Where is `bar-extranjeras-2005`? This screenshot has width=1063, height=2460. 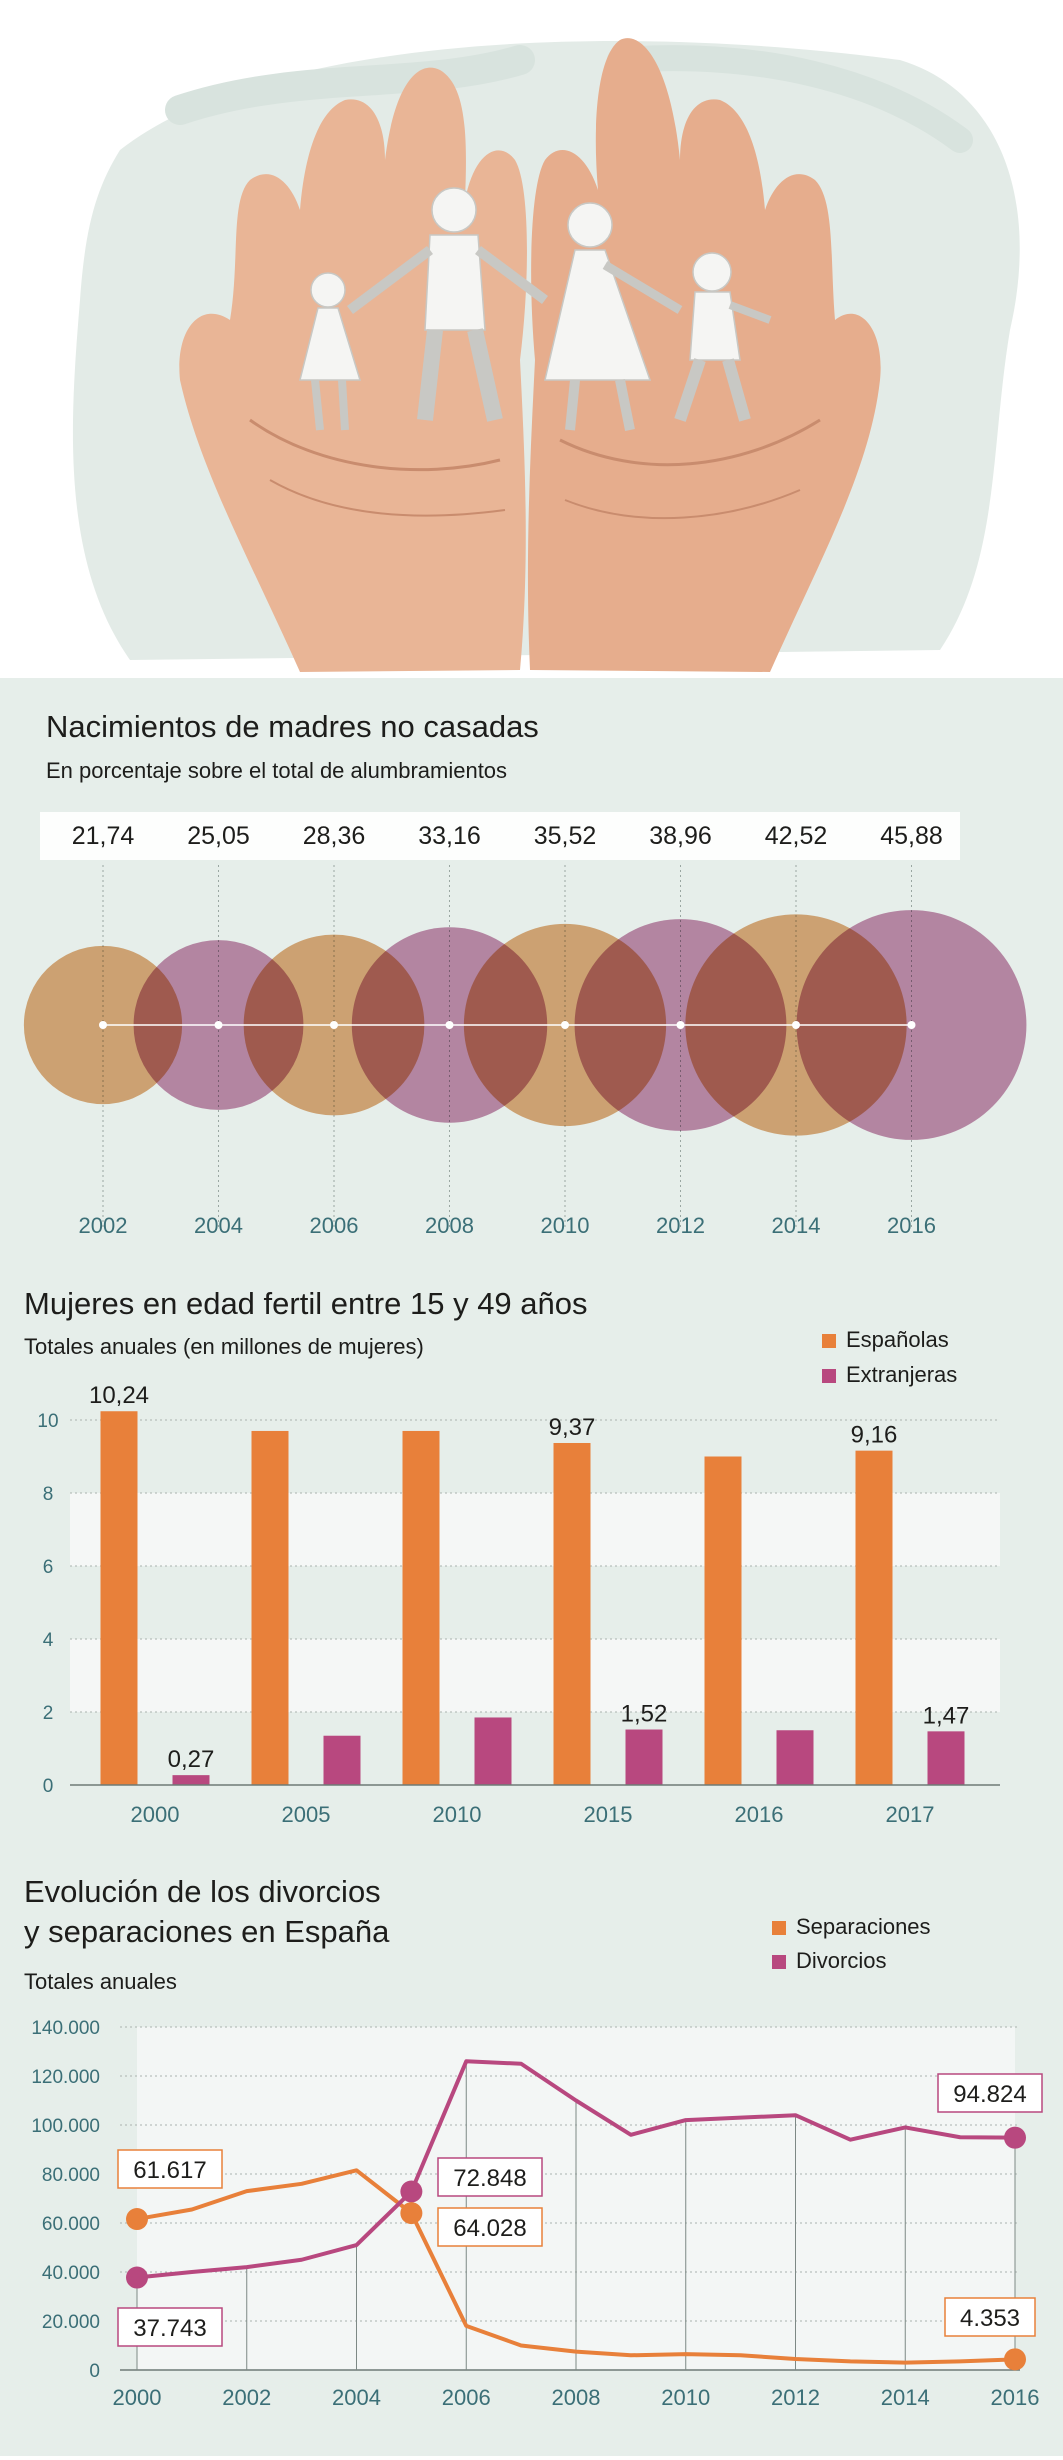 bar-extranjeras-2005 is located at coordinates (342, 1760).